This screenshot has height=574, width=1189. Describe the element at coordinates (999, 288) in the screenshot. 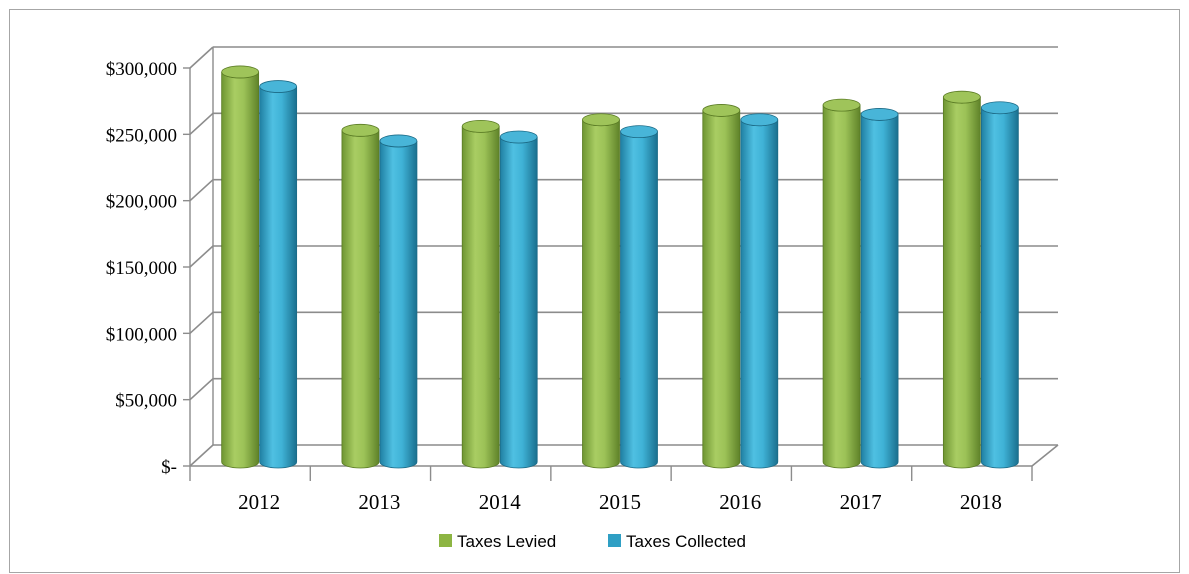

I see `bar-taxes-collected-2018` at that location.